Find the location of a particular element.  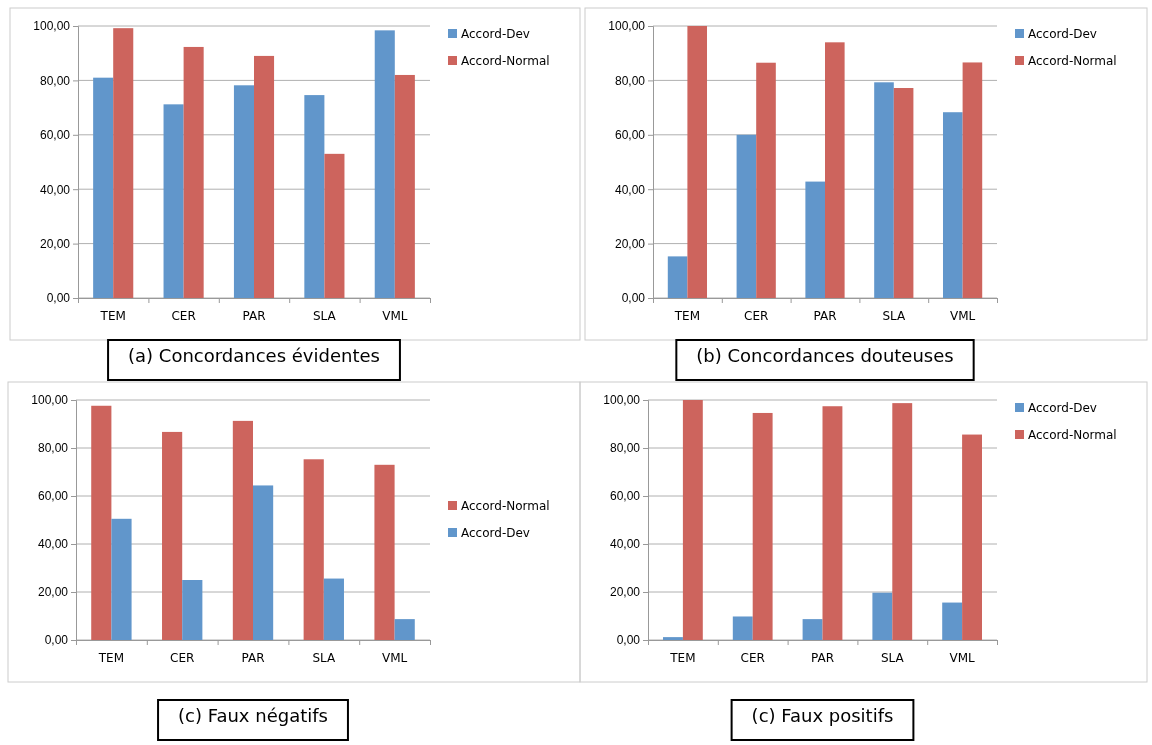

text: (b) Concordances douteuses is located at coordinates (825, 355).